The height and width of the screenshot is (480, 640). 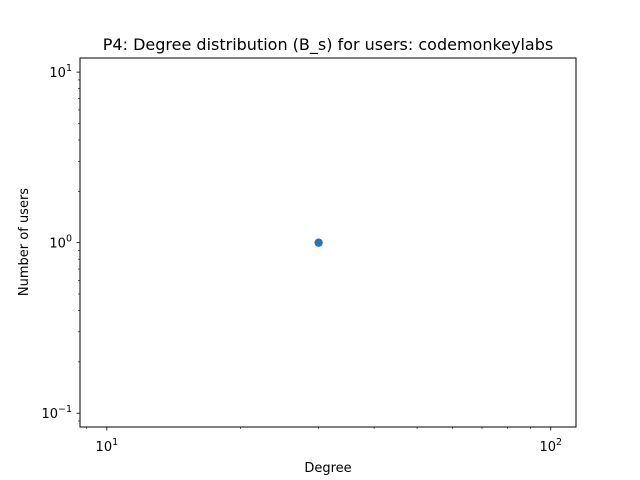 I want to click on x-tick-label: 10², so click(x=550, y=446).